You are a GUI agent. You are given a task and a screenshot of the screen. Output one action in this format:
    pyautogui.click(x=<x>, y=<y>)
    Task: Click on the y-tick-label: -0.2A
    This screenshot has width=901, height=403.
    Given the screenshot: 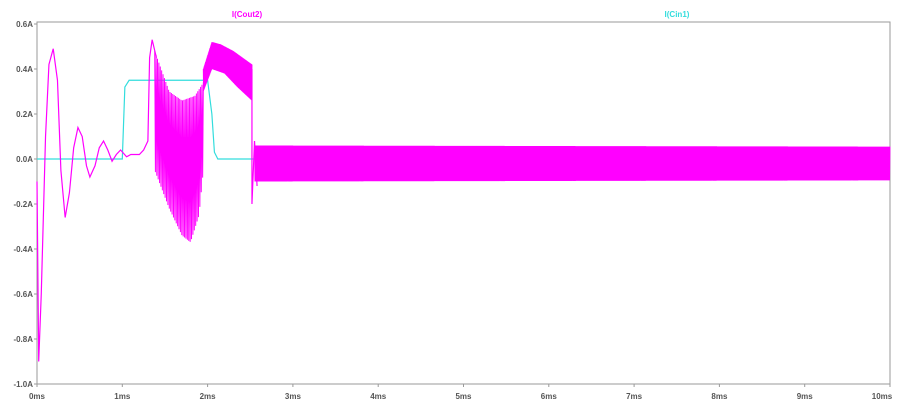 What is the action you would take?
    pyautogui.click(x=23, y=204)
    